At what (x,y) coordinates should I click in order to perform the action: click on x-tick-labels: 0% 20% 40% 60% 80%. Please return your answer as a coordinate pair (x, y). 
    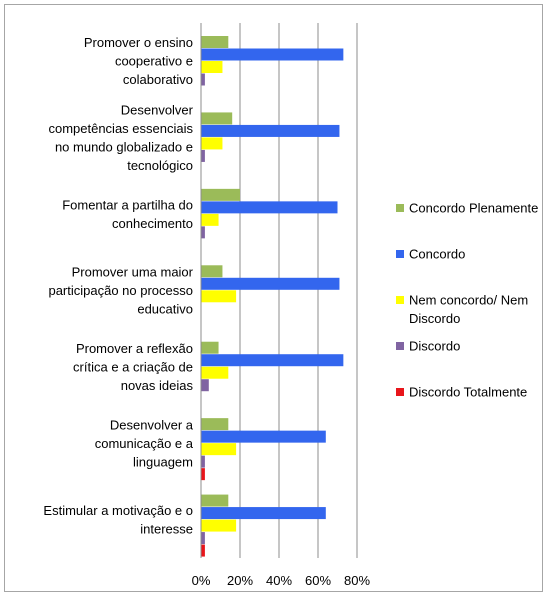
    Looking at the image, I should click on (281, 580).